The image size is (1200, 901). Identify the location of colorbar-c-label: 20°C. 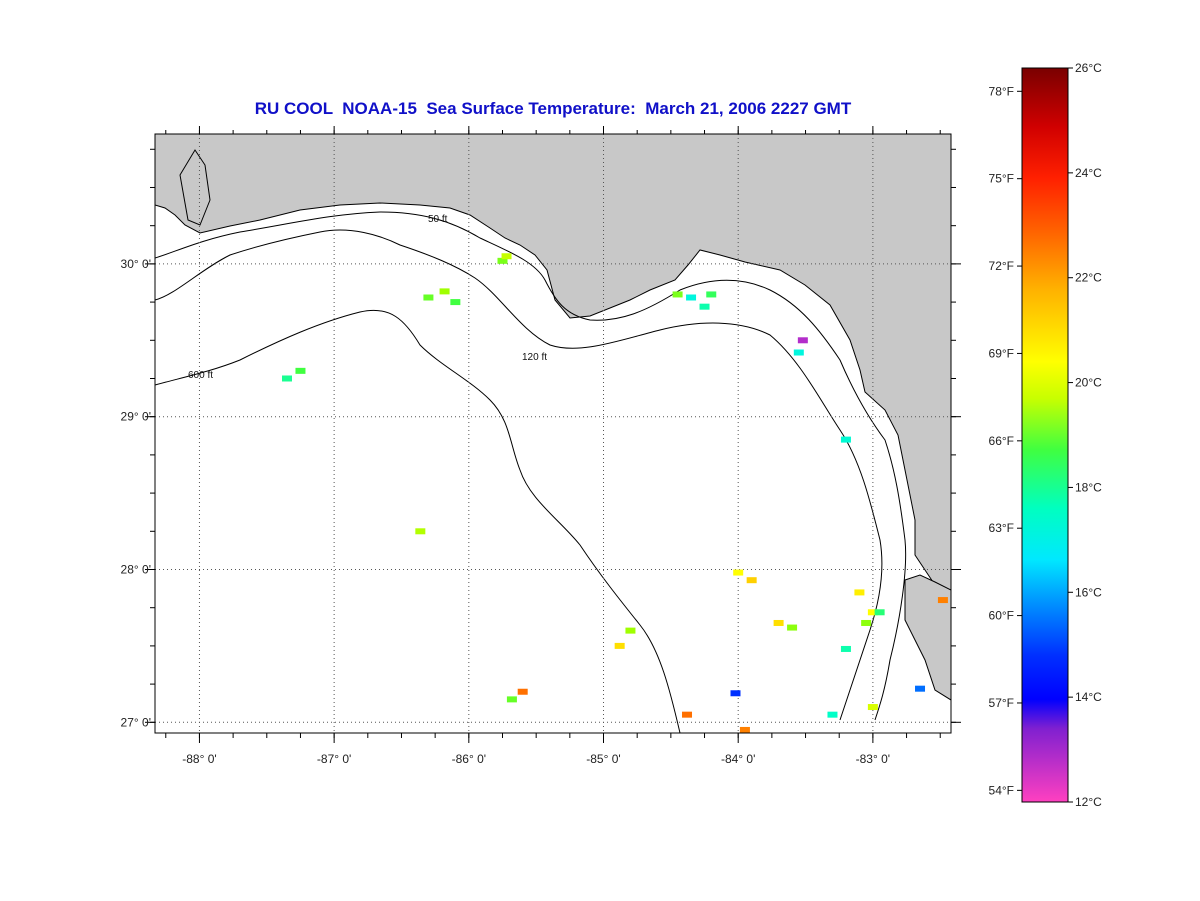
(1088, 383).